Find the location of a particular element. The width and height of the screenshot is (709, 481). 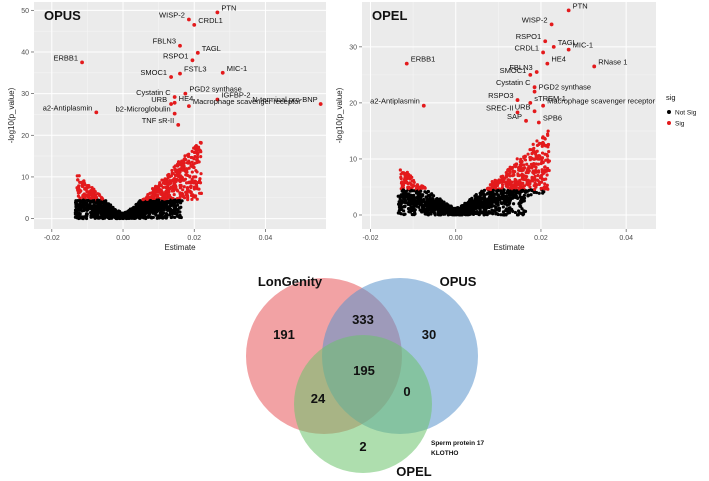

point-label: RSPO3 is located at coordinates (500, 95).